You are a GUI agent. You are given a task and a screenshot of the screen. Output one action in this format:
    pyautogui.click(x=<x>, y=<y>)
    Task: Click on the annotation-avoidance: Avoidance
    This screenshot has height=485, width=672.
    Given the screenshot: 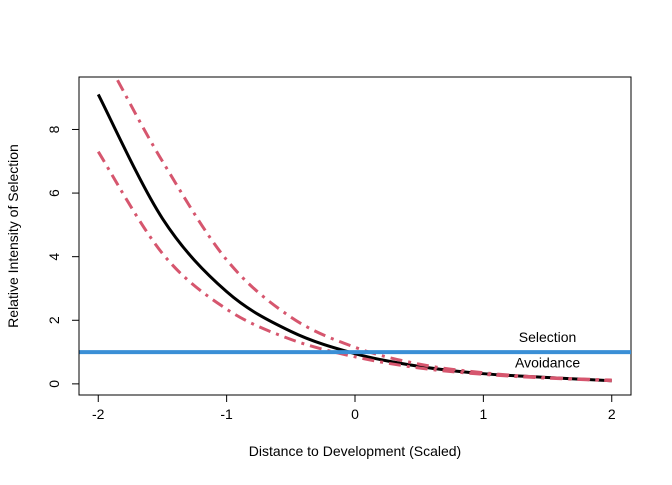 What is the action you would take?
    pyautogui.click(x=547, y=362)
    